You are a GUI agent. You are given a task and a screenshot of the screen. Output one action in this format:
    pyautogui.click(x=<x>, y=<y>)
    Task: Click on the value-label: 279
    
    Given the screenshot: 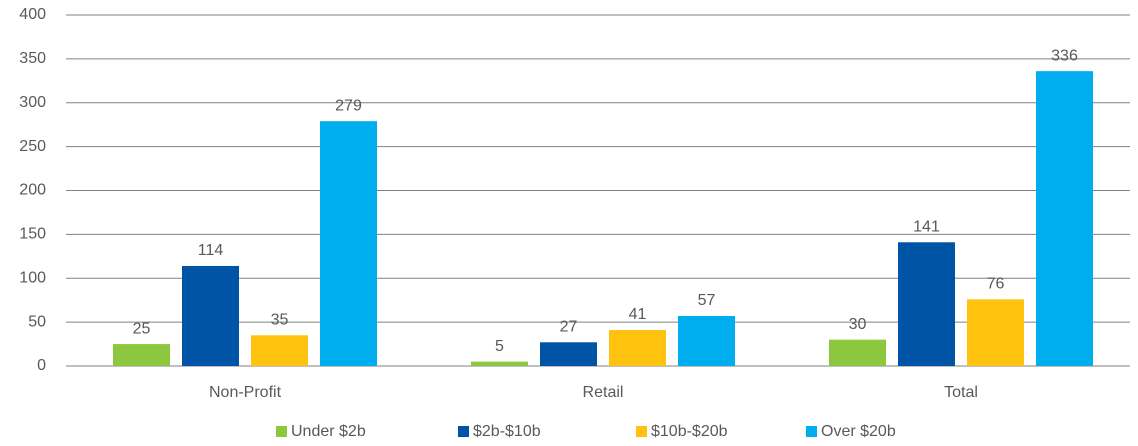 What is the action you would take?
    pyautogui.click(x=348, y=105)
    